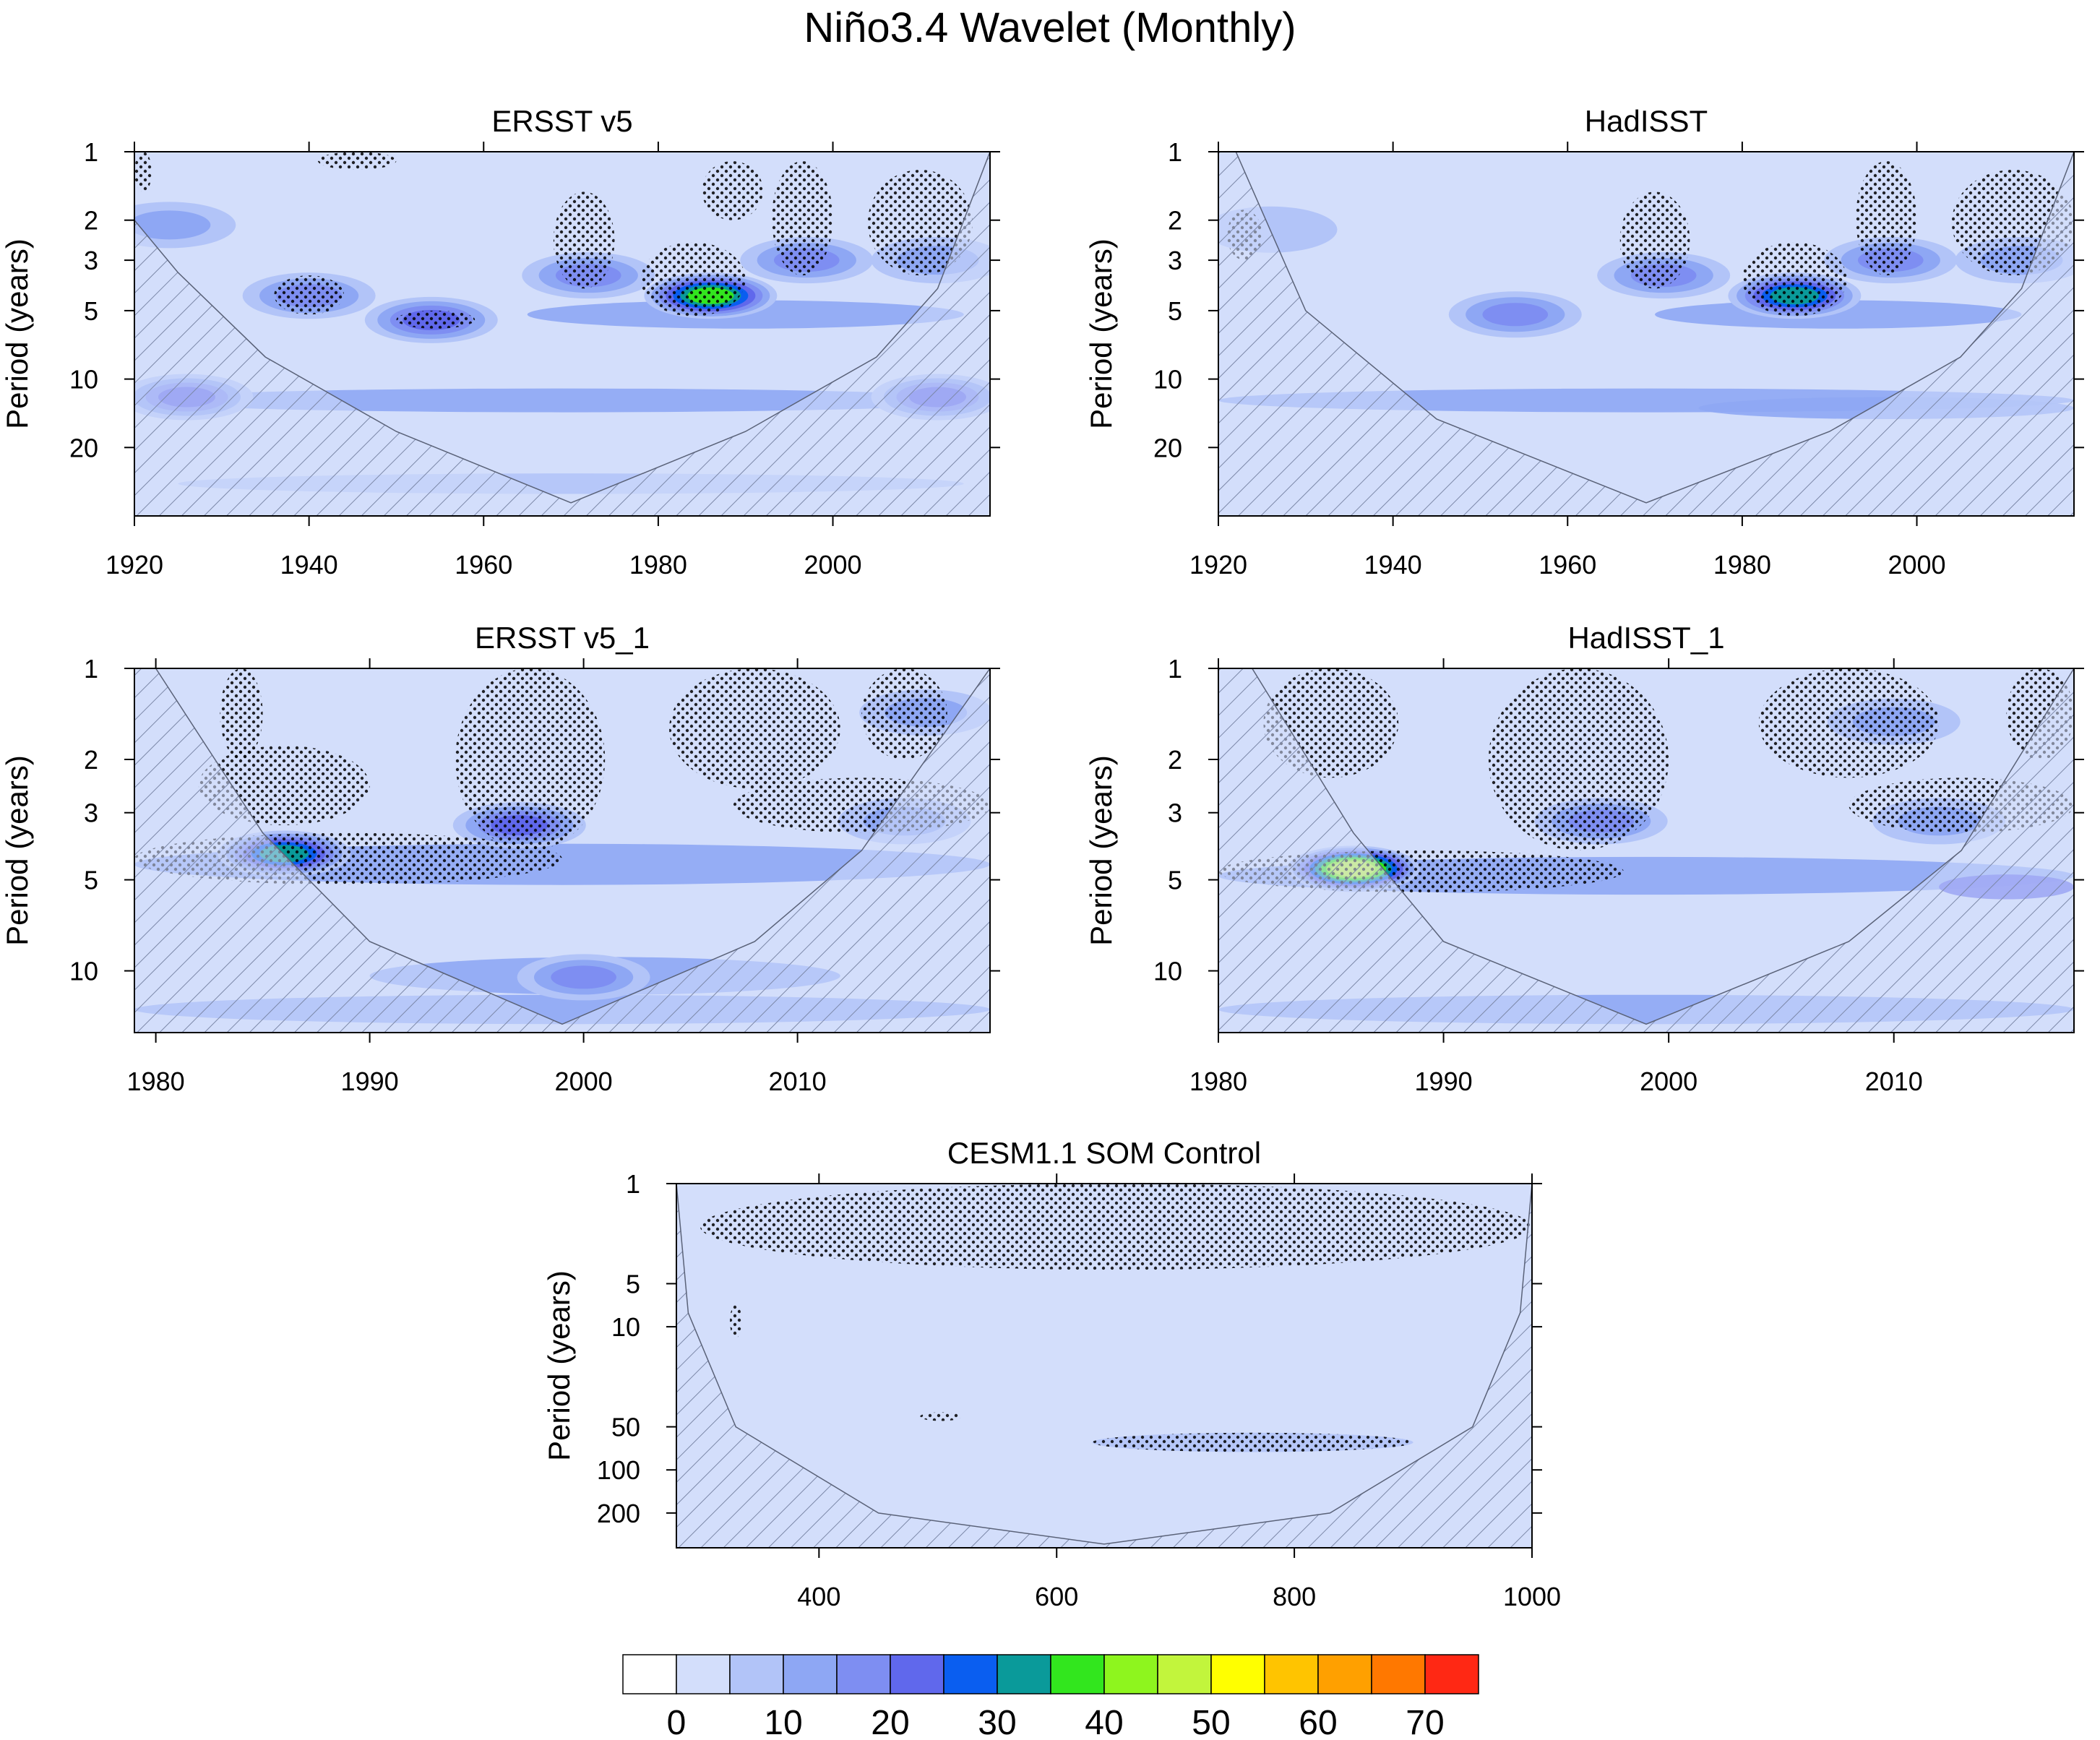 Image resolution: width=2100 pixels, height=1740 pixels. Describe the element at coordinates (783, 1722) in the screenshot. I see `colorbar-label: 10` at that location.